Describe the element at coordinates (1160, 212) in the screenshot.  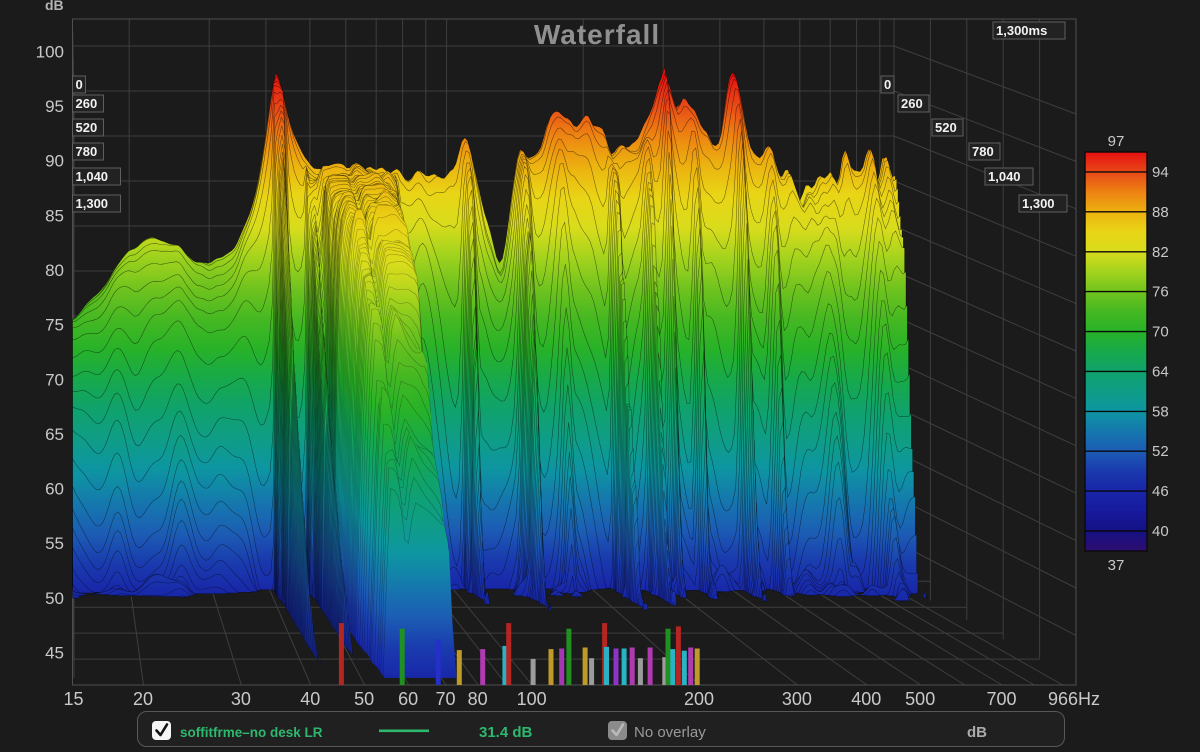
I see `svg-text: 88` at that location.